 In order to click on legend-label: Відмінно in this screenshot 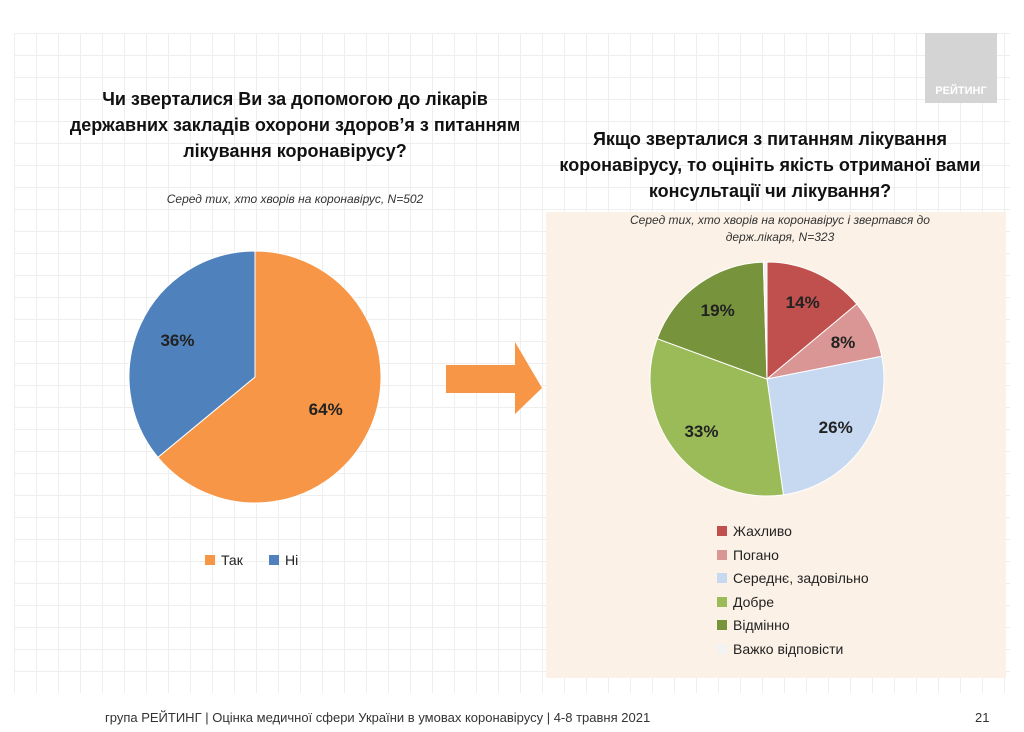, I will do `click(761, 625)`.